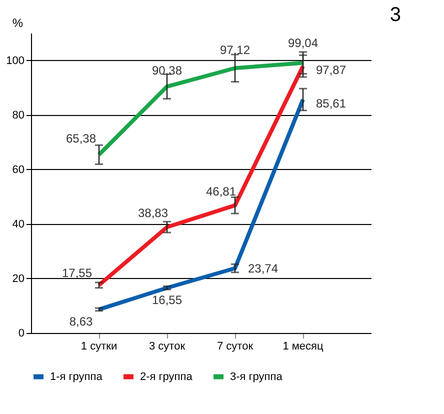  Describe the element at coordinates (167, 71) in the screenshot. I see `data-label: 90,38` at that location.